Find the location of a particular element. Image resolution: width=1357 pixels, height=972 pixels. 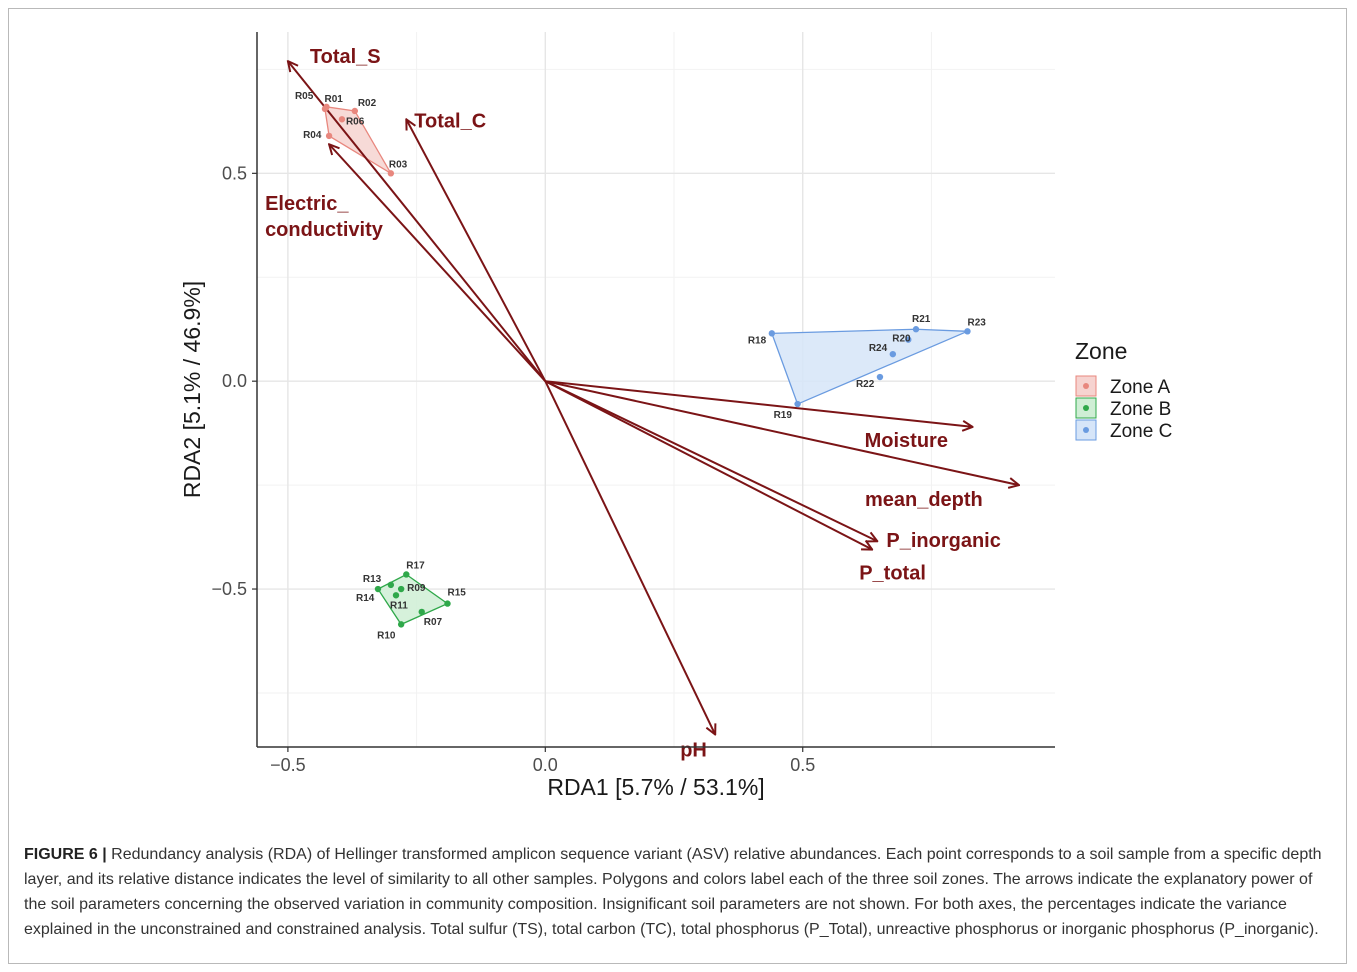

arrow-label-p-inorganic: P_inorganic is located at coordinates (943, 541).